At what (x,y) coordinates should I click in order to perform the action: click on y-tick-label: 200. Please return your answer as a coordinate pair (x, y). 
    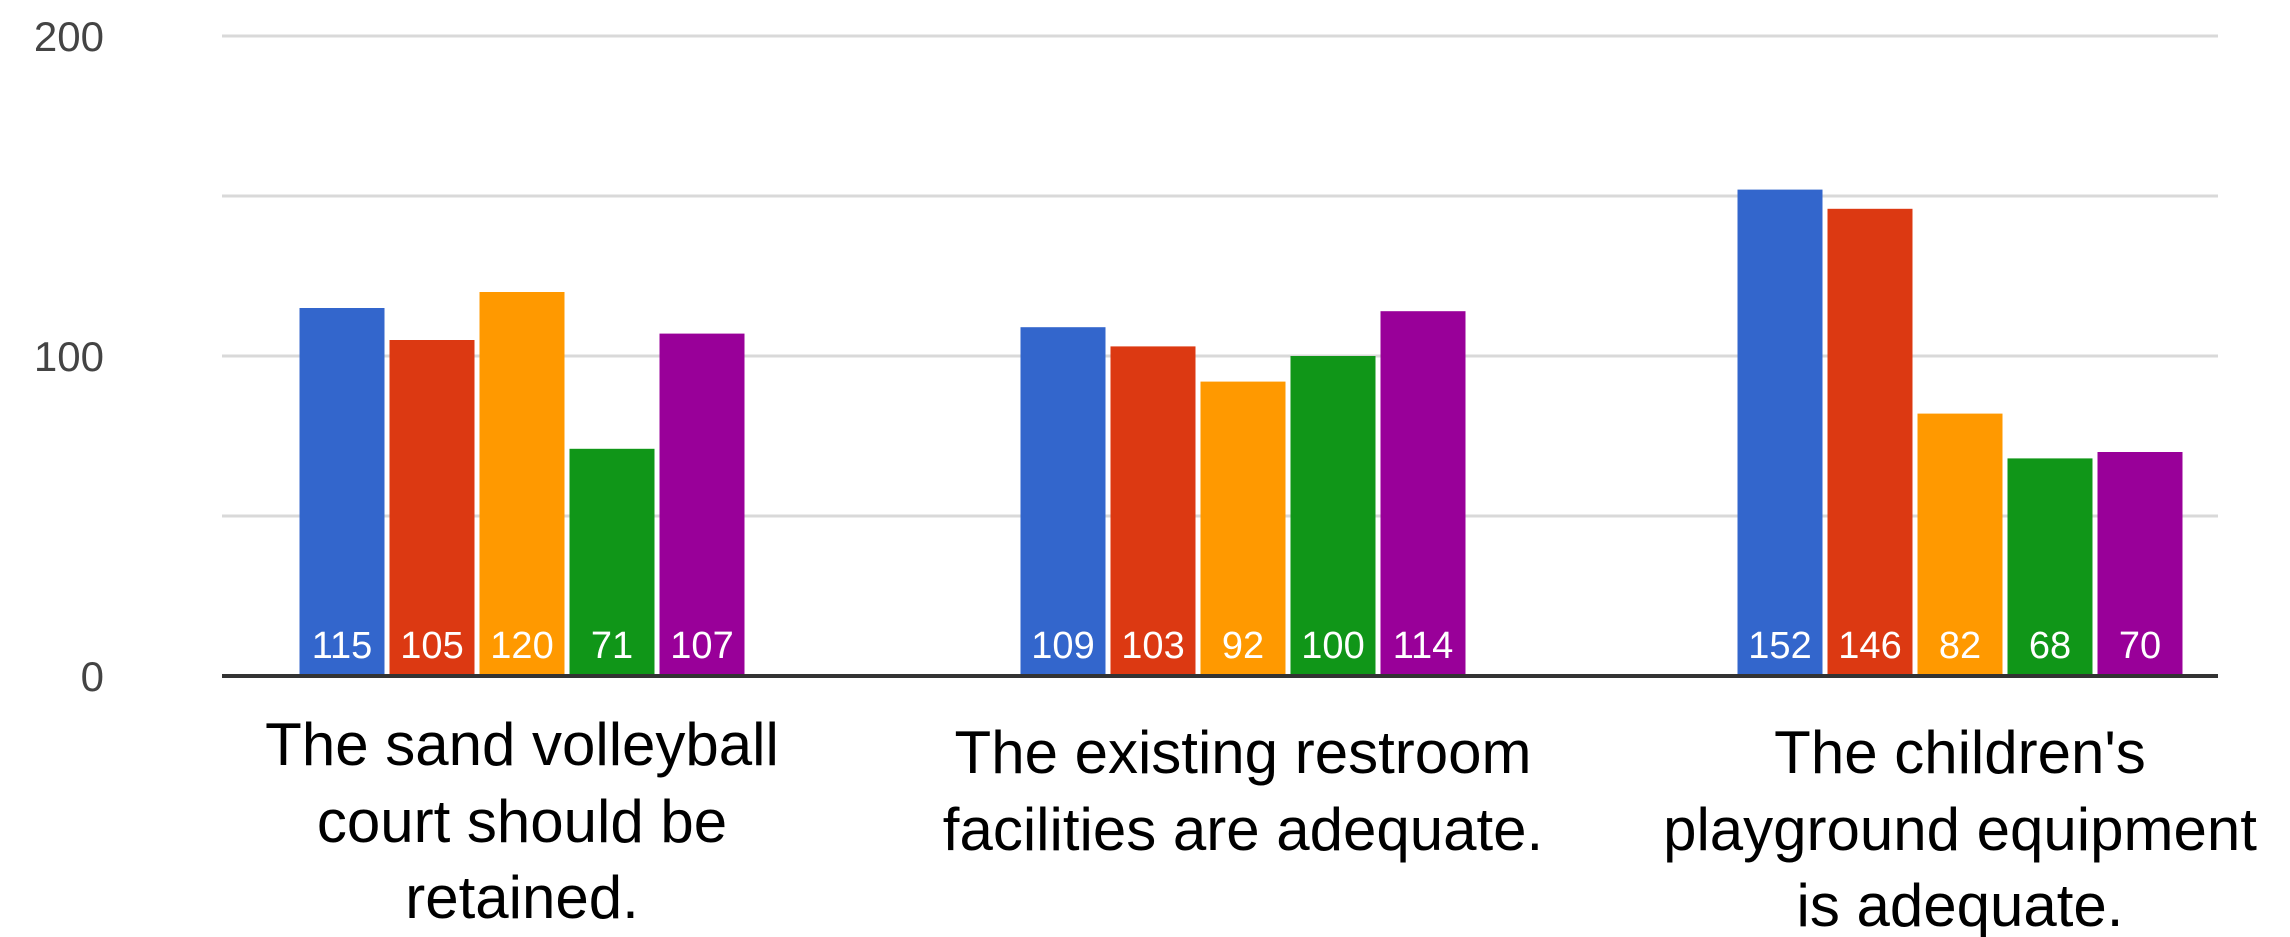
    Looking at the image, I should click on (69, 36).